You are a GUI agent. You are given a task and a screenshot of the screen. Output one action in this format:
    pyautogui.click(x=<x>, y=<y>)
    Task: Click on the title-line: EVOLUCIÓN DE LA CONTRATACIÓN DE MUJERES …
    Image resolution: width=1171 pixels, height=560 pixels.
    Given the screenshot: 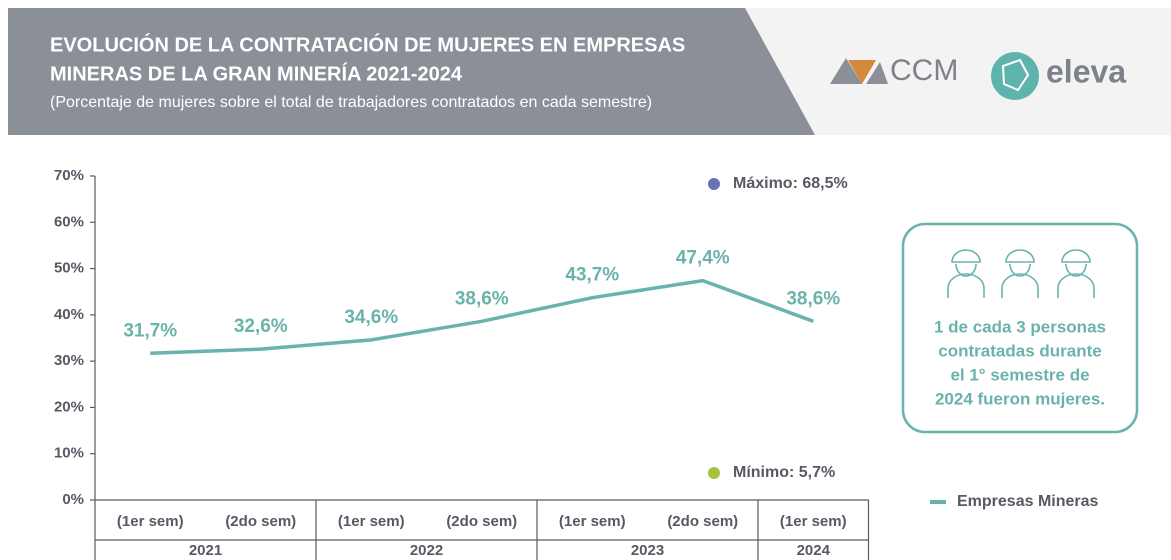 What is the action you would take?
    pyautogui.click(x=367, y=44)
    